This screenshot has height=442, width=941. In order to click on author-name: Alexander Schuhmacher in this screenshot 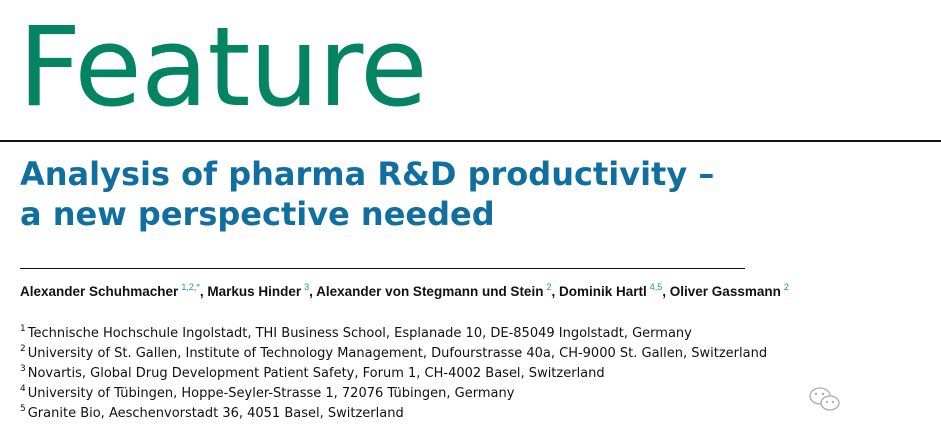, I will do `click(99, 291)`.